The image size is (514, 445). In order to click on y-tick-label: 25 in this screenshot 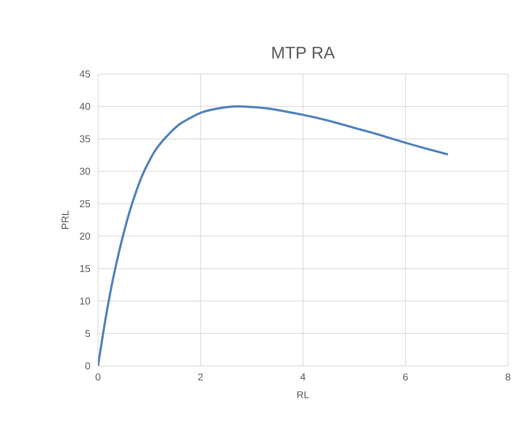, I will do `click(85, 204)`.